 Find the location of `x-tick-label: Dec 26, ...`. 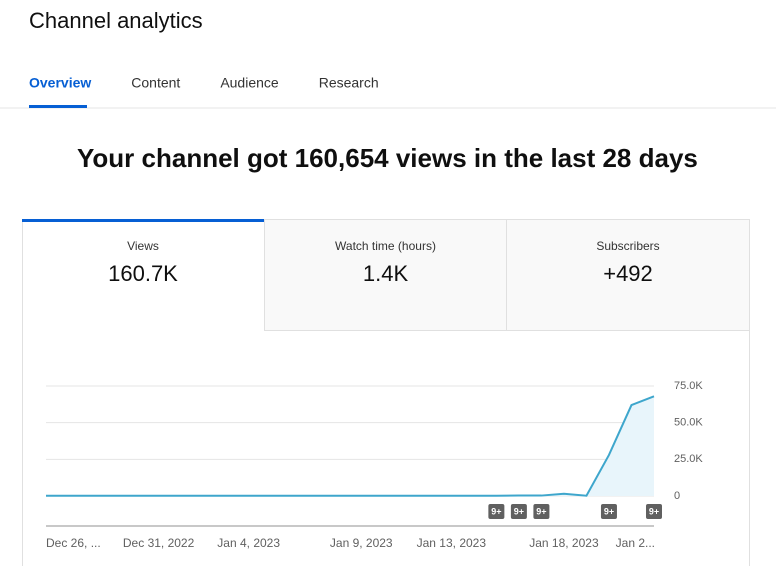

x-tick-label: Dec 26, ... is located at coordinates (73, 543).